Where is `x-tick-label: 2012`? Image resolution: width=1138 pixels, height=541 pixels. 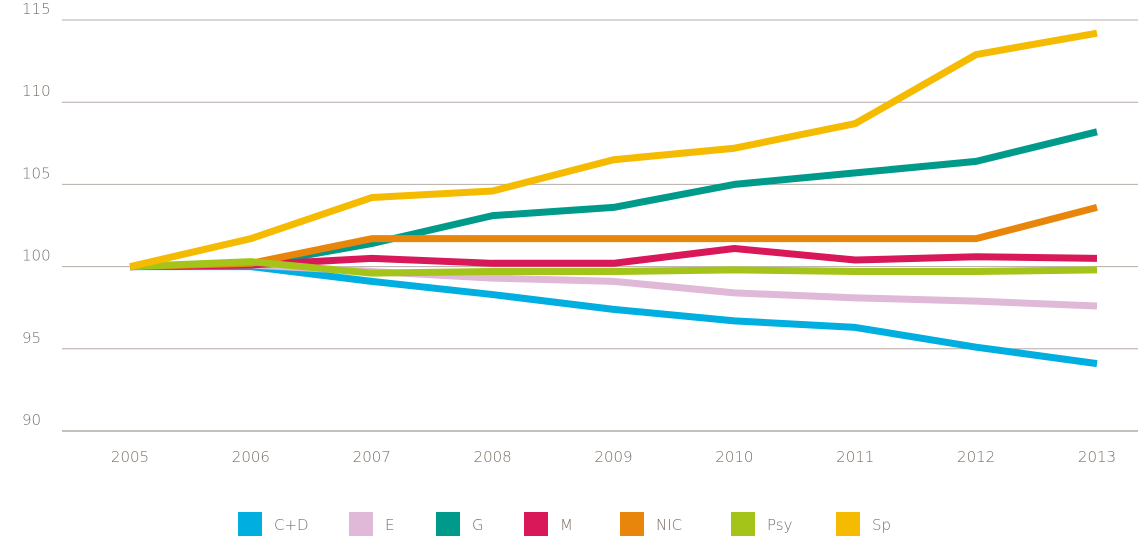 x-tick-label: 2012 is located at coordinates (976, 457).